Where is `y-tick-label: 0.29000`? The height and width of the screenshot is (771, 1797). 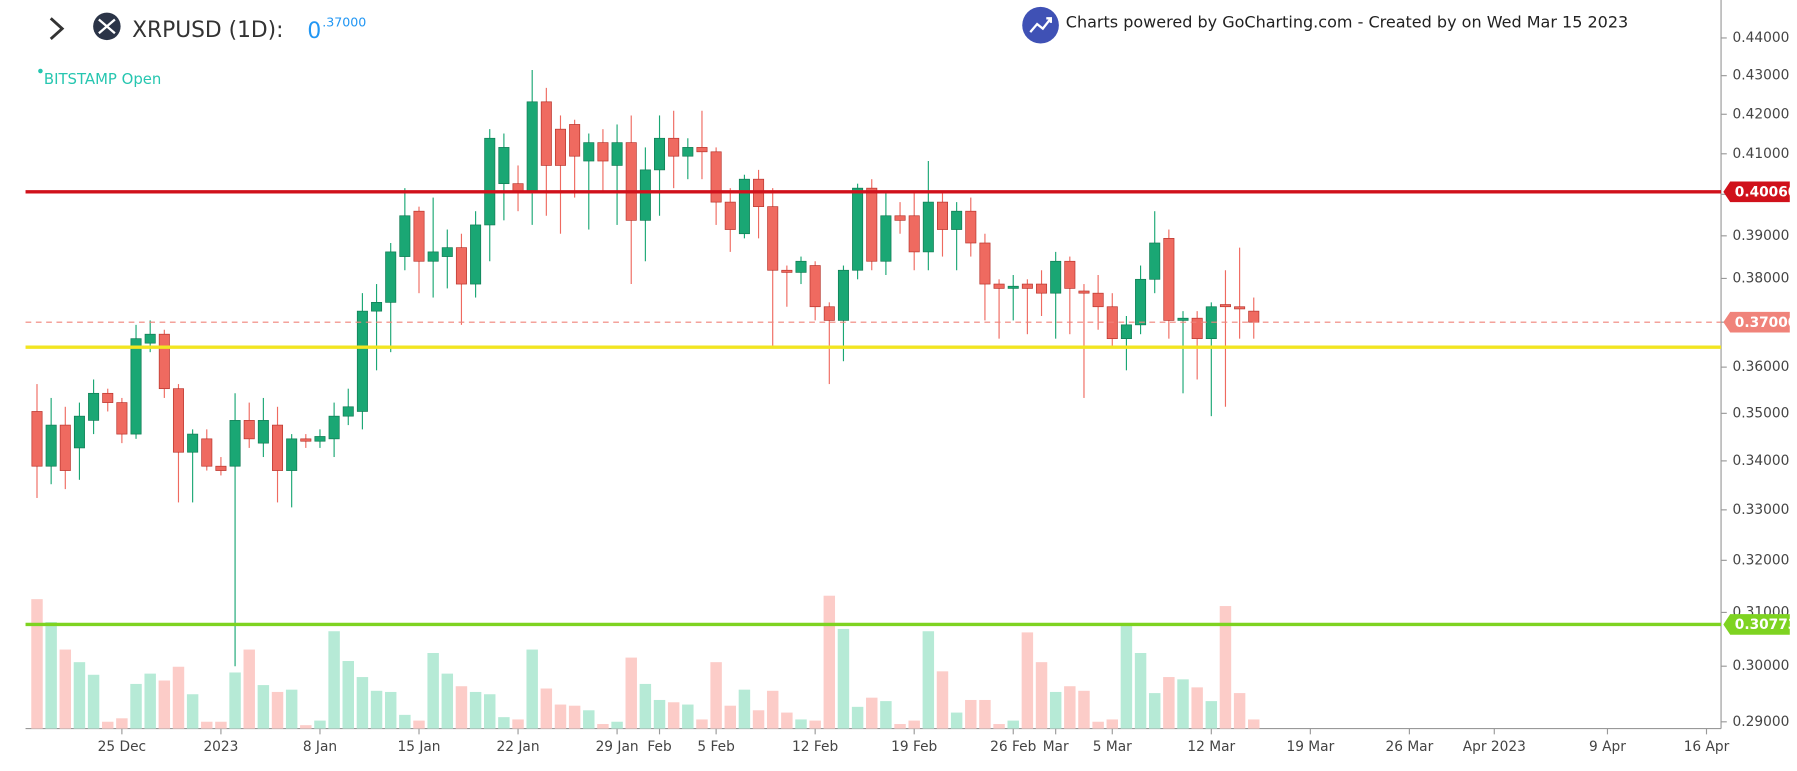
y-tick-label: 0.29000 is located at coordinates (1761, 722).